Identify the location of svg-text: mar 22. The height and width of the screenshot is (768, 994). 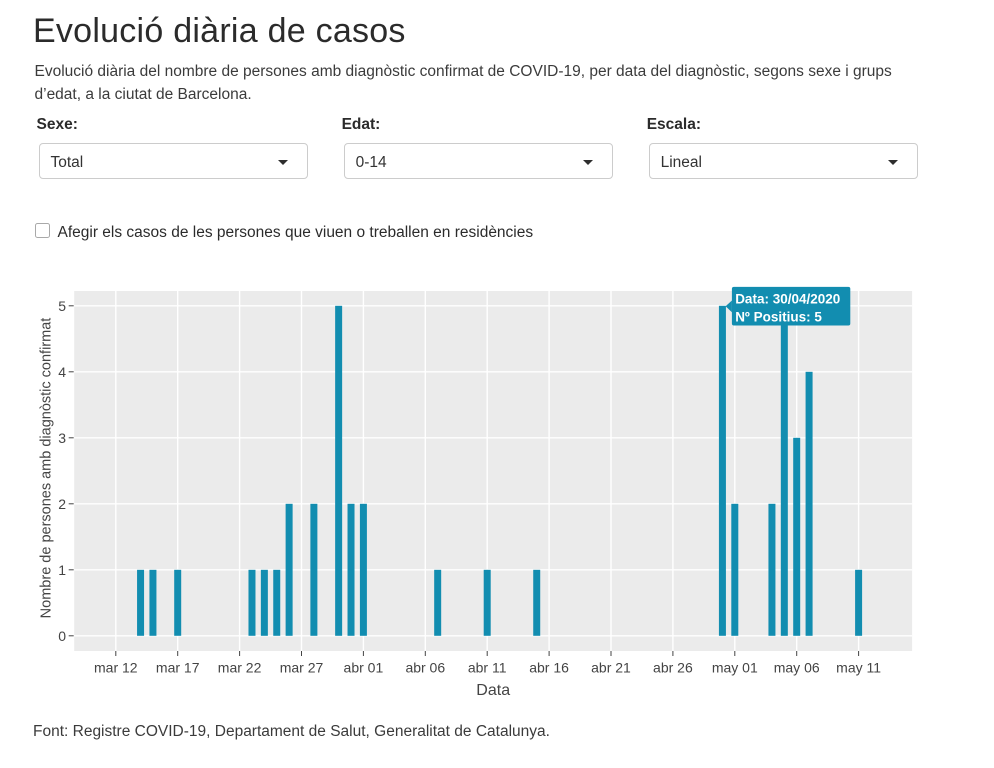
(240, 667).